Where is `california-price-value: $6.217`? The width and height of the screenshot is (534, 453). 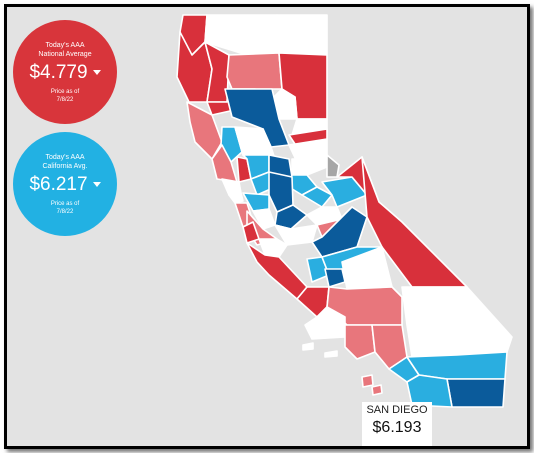 california-price-value: $6.217 is located at coordinates (58, 184).